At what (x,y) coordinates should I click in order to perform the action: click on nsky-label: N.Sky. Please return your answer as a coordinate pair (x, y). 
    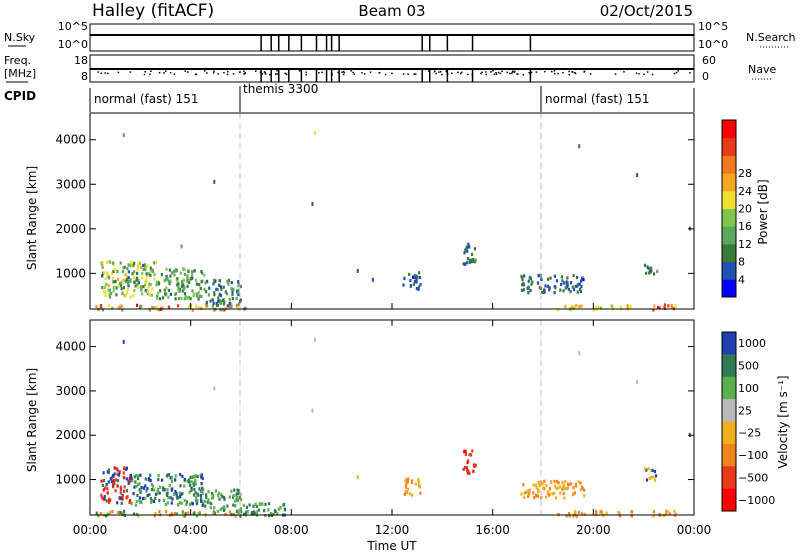
    Looking at the image, I should click on (20, 37).